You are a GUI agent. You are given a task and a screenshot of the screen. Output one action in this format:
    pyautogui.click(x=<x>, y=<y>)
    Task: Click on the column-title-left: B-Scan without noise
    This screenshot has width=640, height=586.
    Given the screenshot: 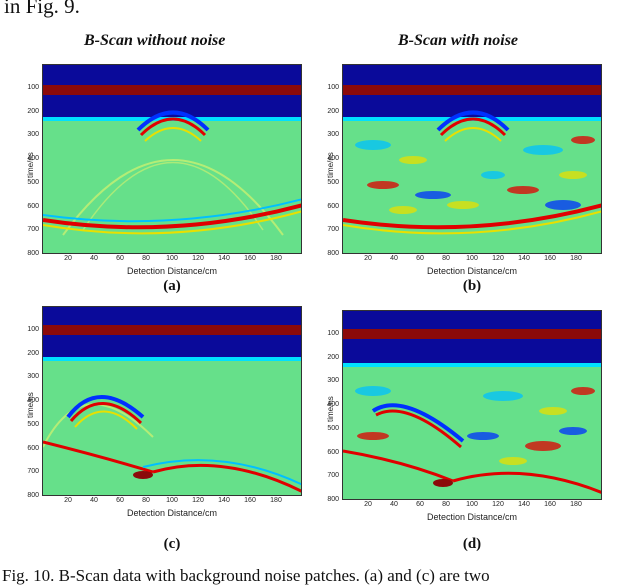 What is the action you would take?
    pyautogui.click(x=155, y=40)
    